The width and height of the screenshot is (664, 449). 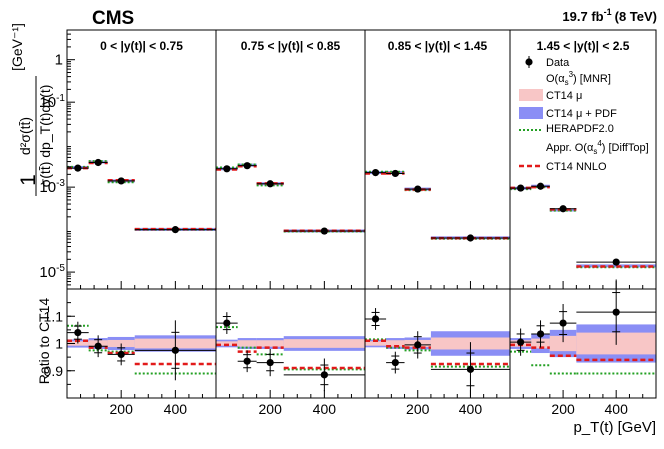 What do you see at coordinates (564, 96) in the screenshot?
I see `legend-ct14mu-label: CT14 μ` at bounding box center [564, 96].